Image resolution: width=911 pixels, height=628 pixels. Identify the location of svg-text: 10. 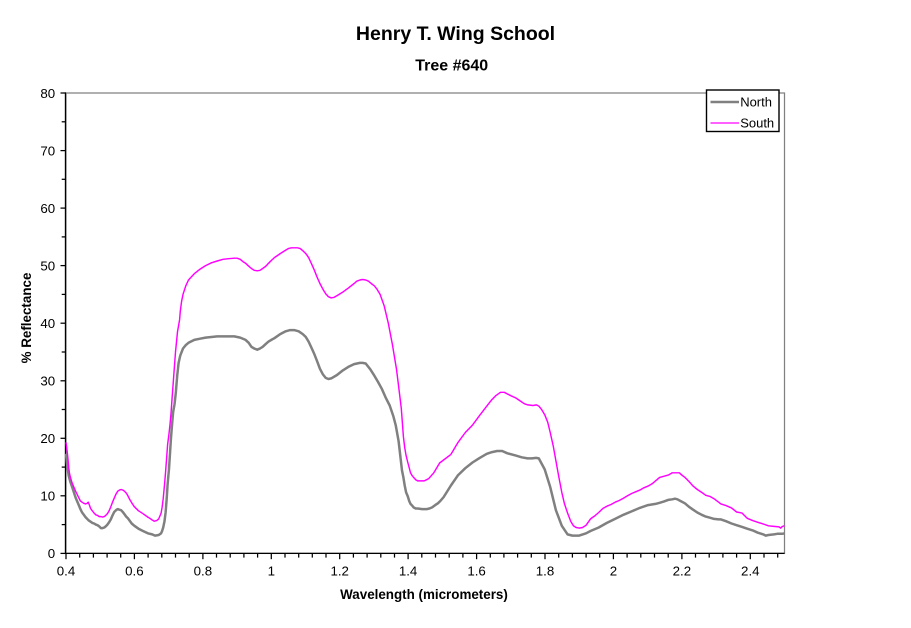
(47, 496).